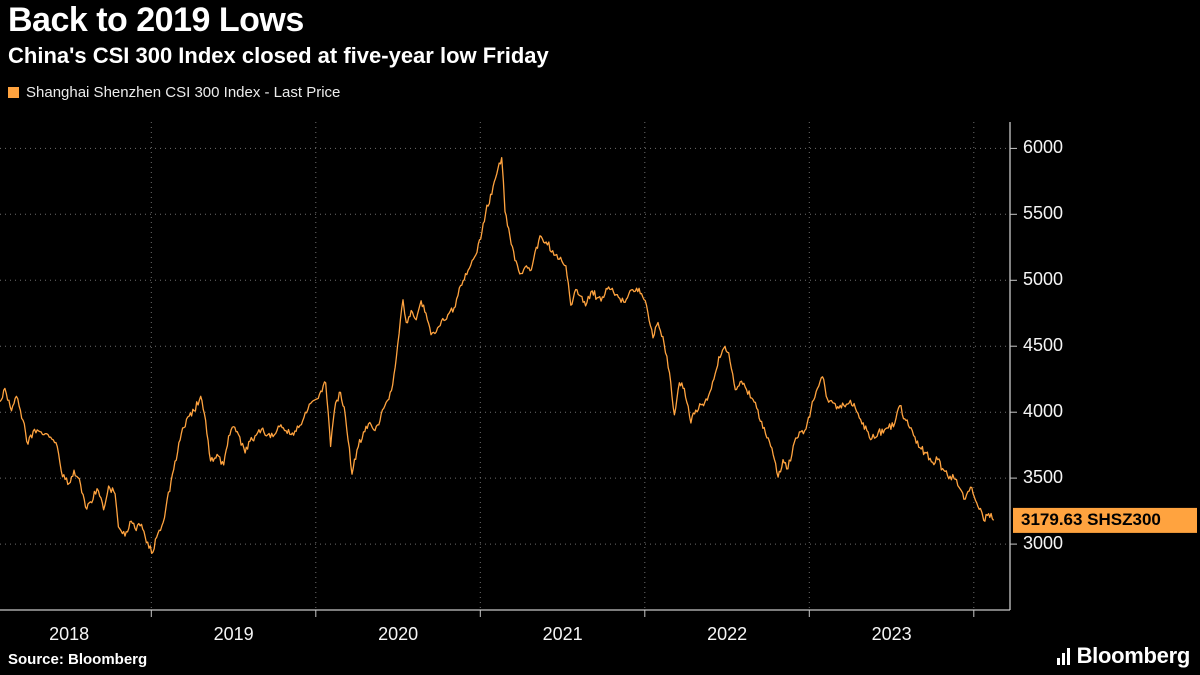  I want to click on source-attribution: Source: Bloomberg, so click(78, 659).